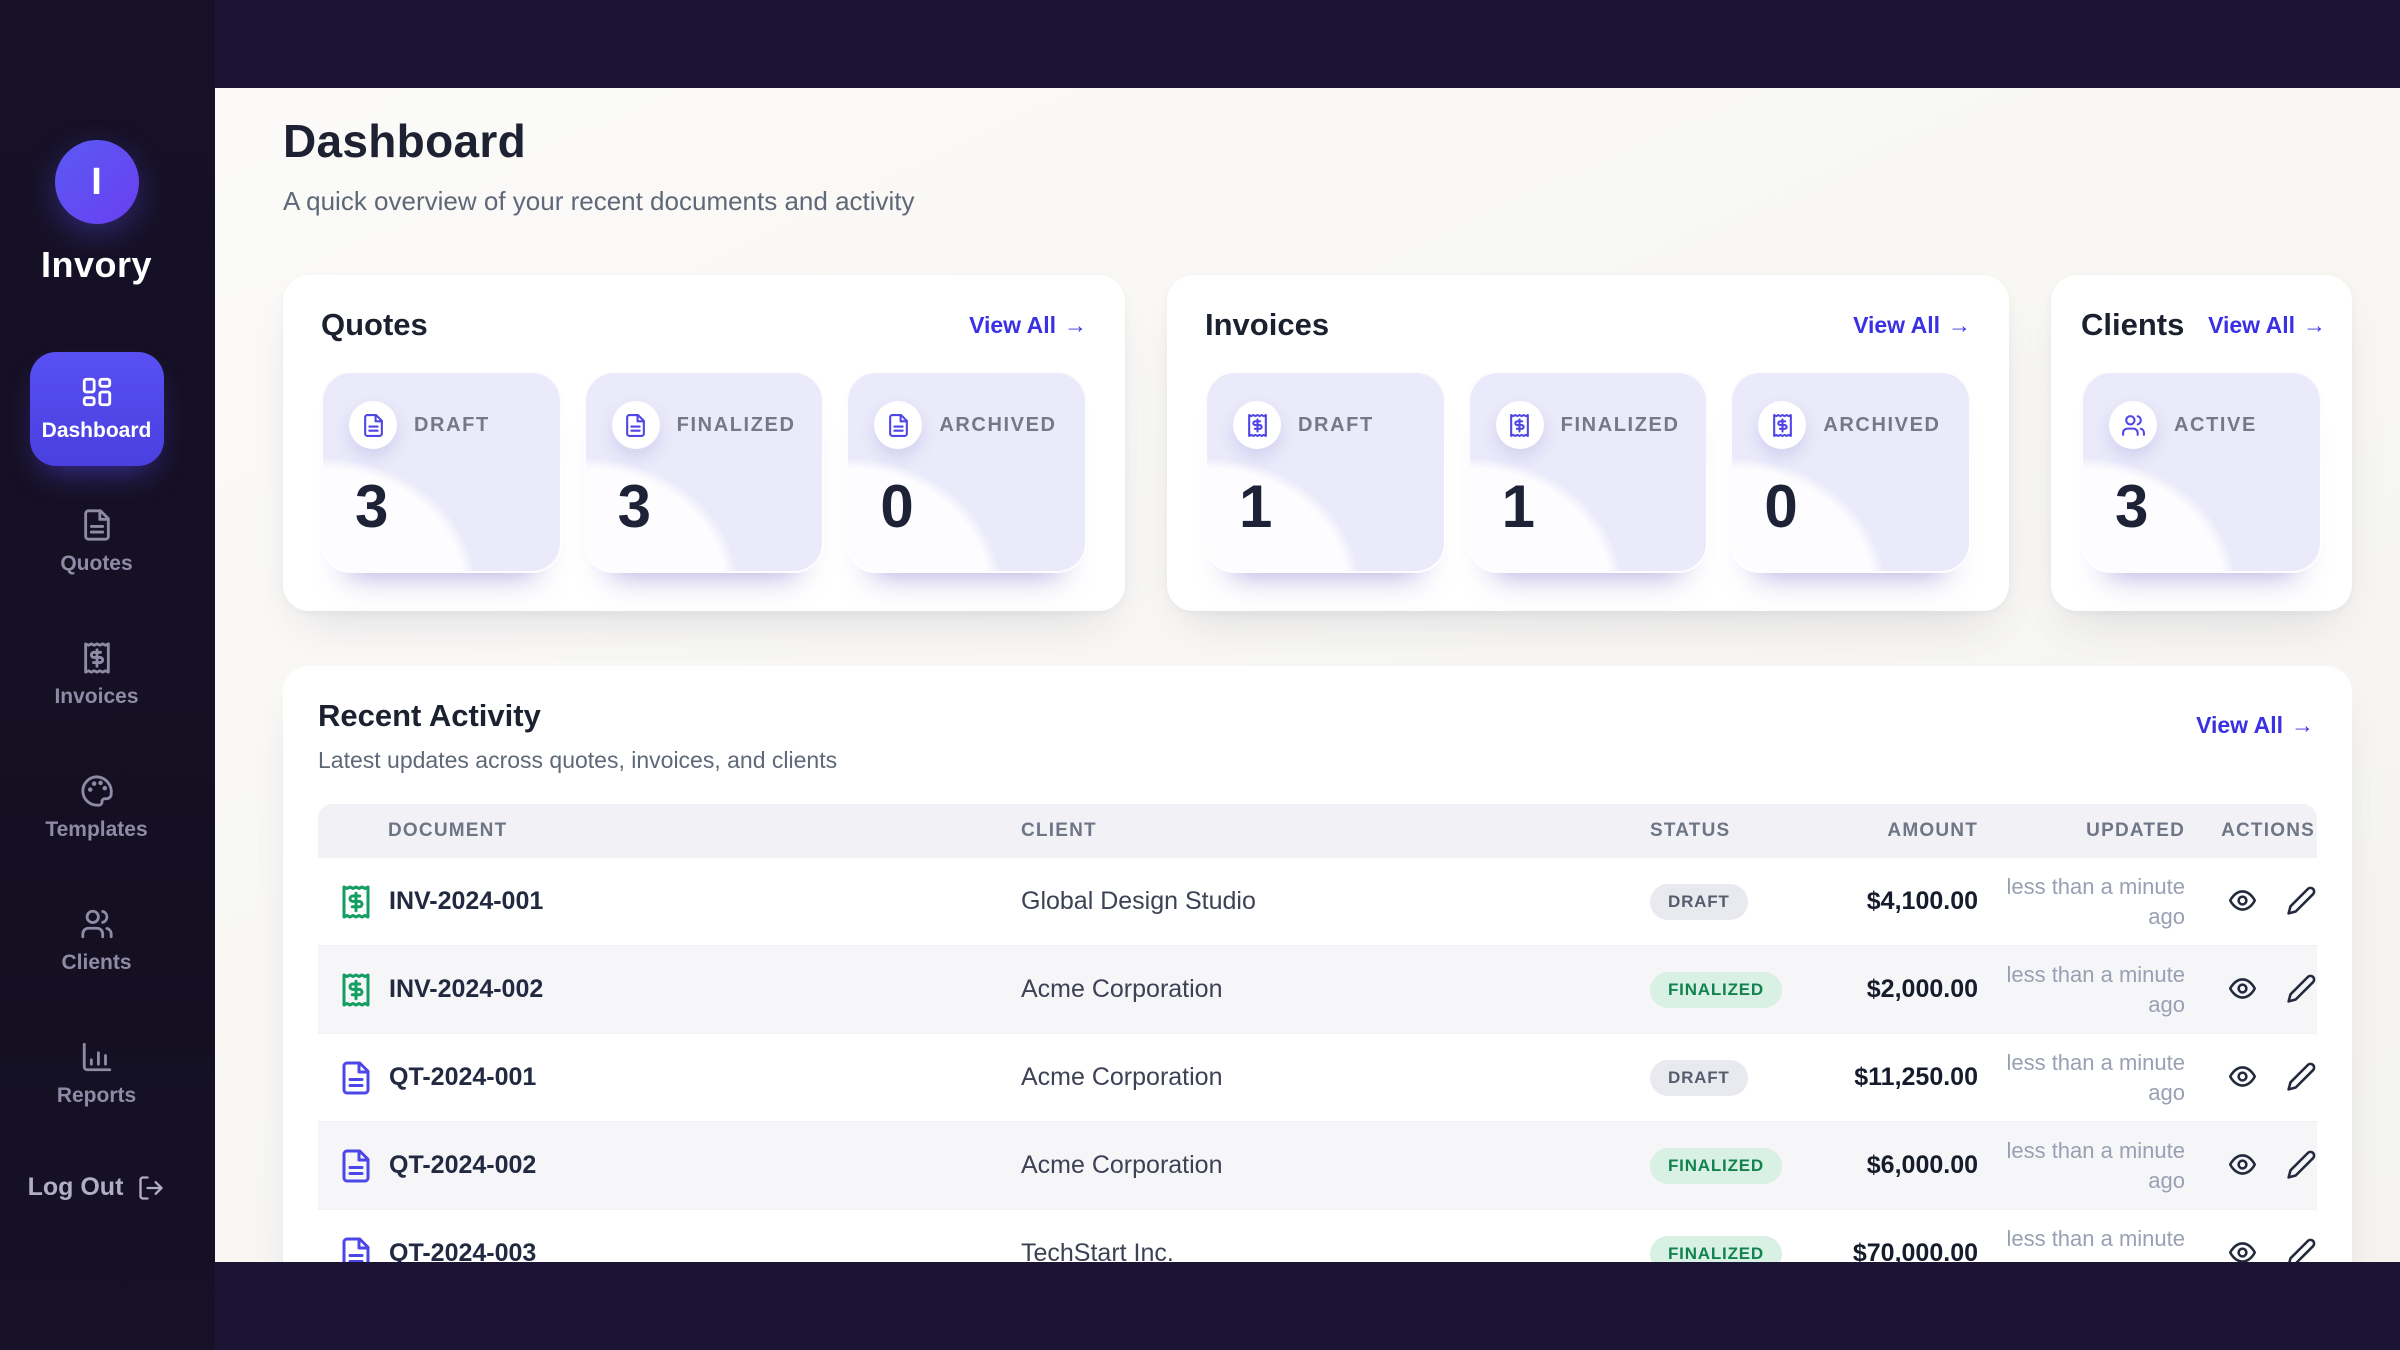 This screenshot has height=1350, width=2400. I want to click on amount-value: $6,000.00, so click(1922, 1165).